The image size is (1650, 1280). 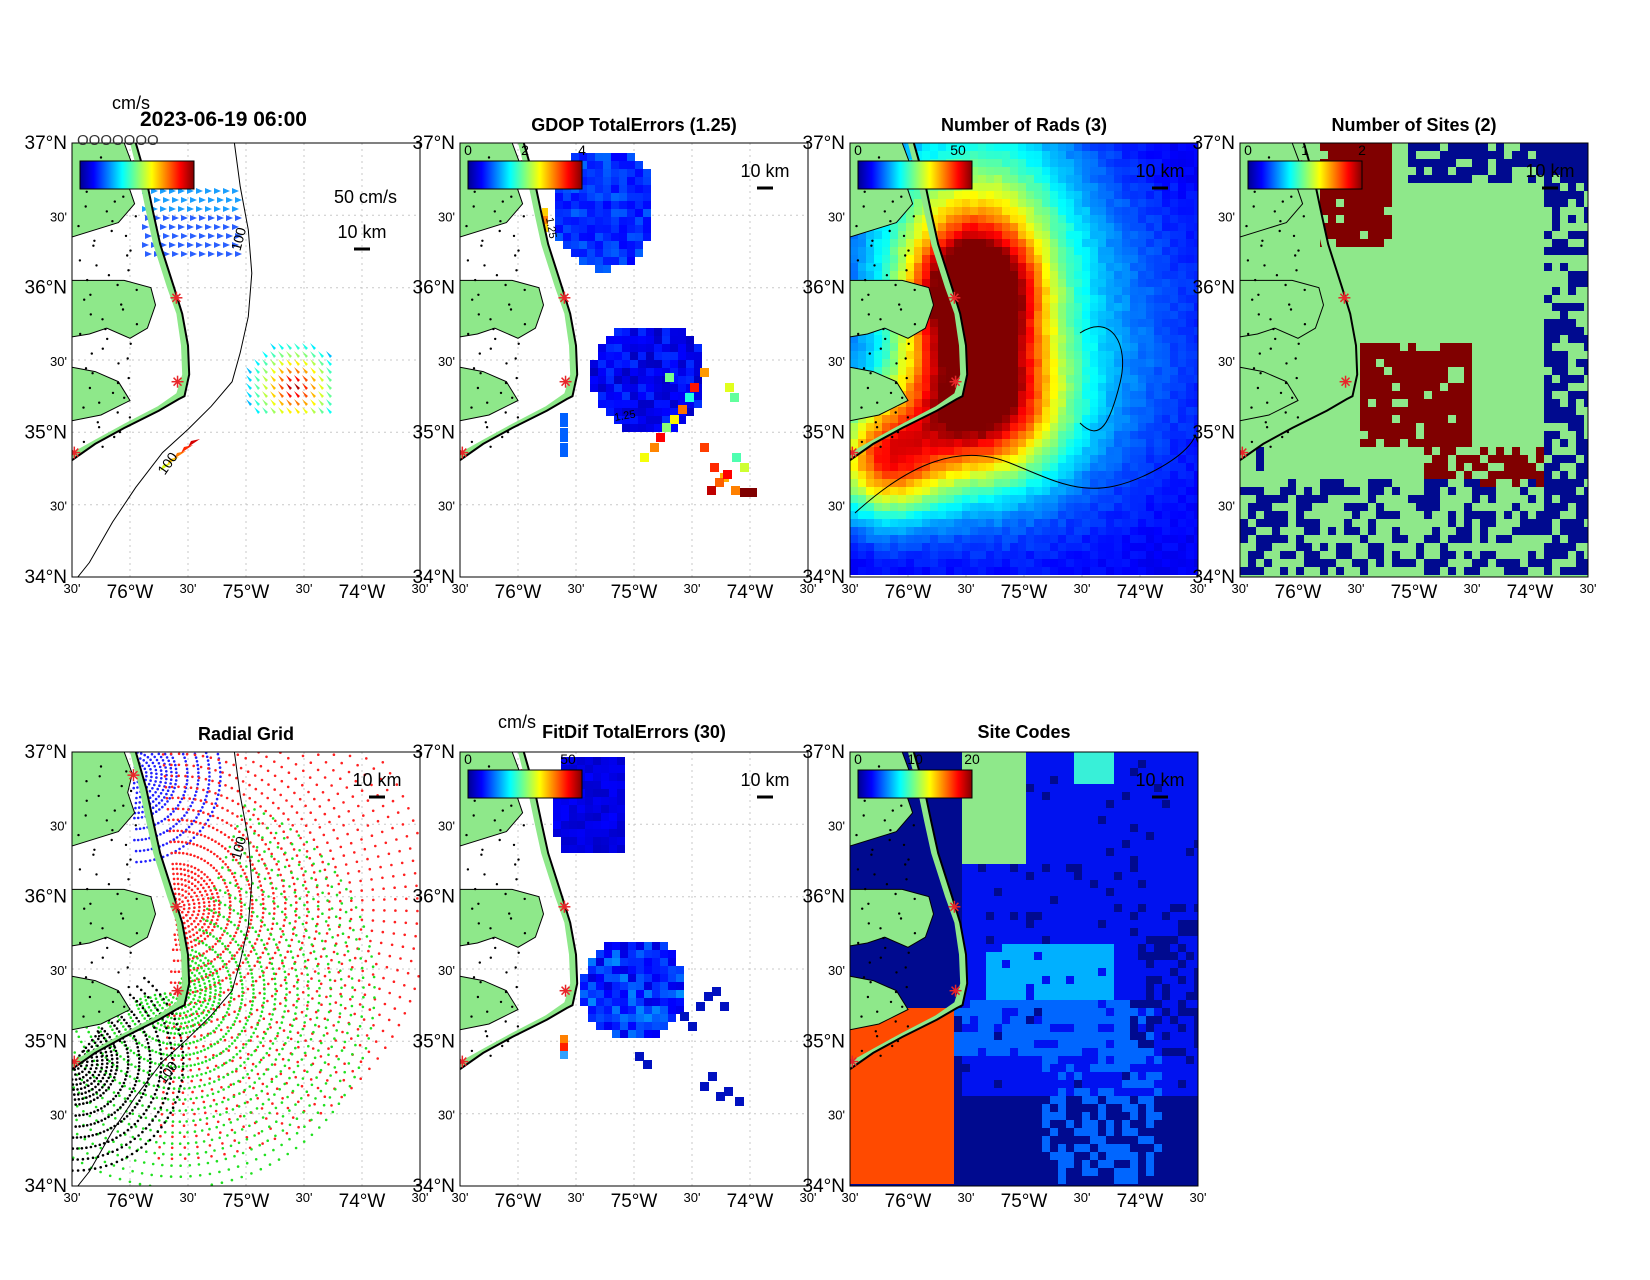 What do you see at coordinates (518, 592) in the screenshot?
I see `lon-tick-label: 76°W` at bounding box center [518, 592].